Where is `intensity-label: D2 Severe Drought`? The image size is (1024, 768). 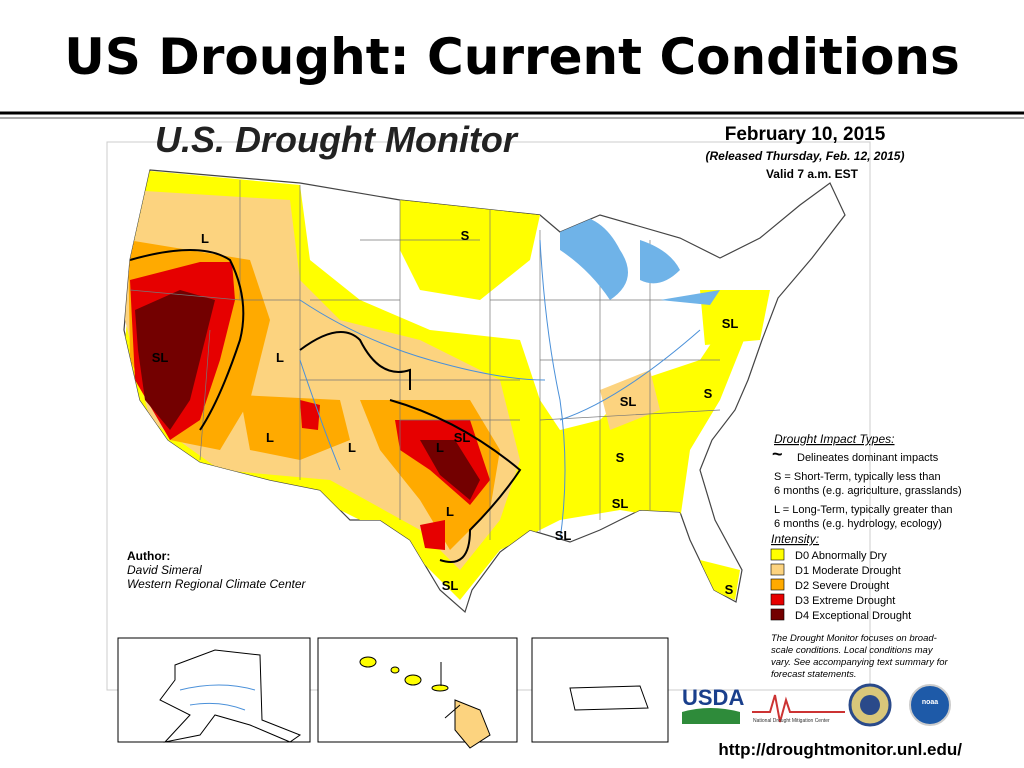 intensity-label: D2 Severe Drought is located at coordinates (842, 586).